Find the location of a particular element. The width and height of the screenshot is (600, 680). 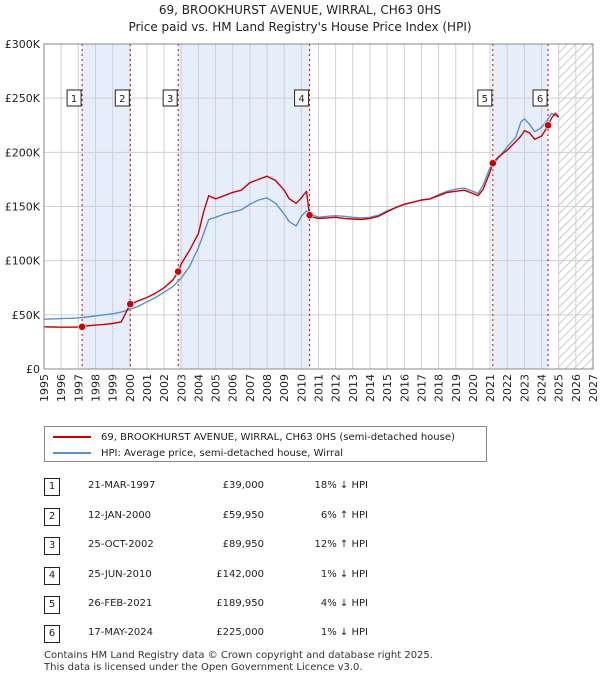

sale-marker-labels: 1 2 3 4 5 6 is located at coordinates (307, 98).